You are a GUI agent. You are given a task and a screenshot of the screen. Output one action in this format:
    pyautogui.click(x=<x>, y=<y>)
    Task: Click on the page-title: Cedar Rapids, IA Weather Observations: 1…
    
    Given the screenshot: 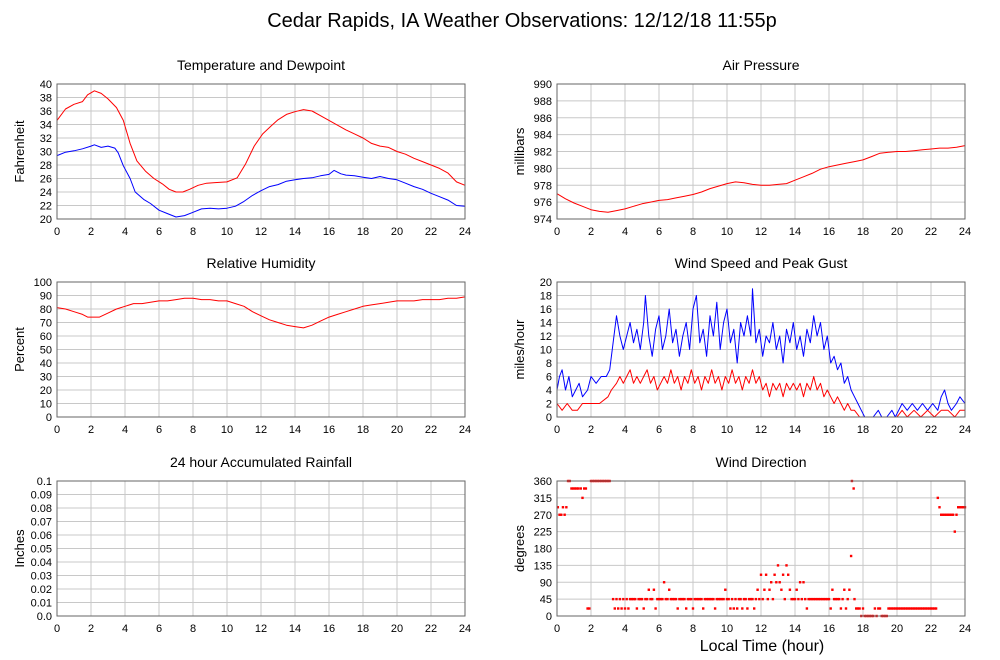 What is the action you would take?
    pyautogui.click(x=522, y=21)
    